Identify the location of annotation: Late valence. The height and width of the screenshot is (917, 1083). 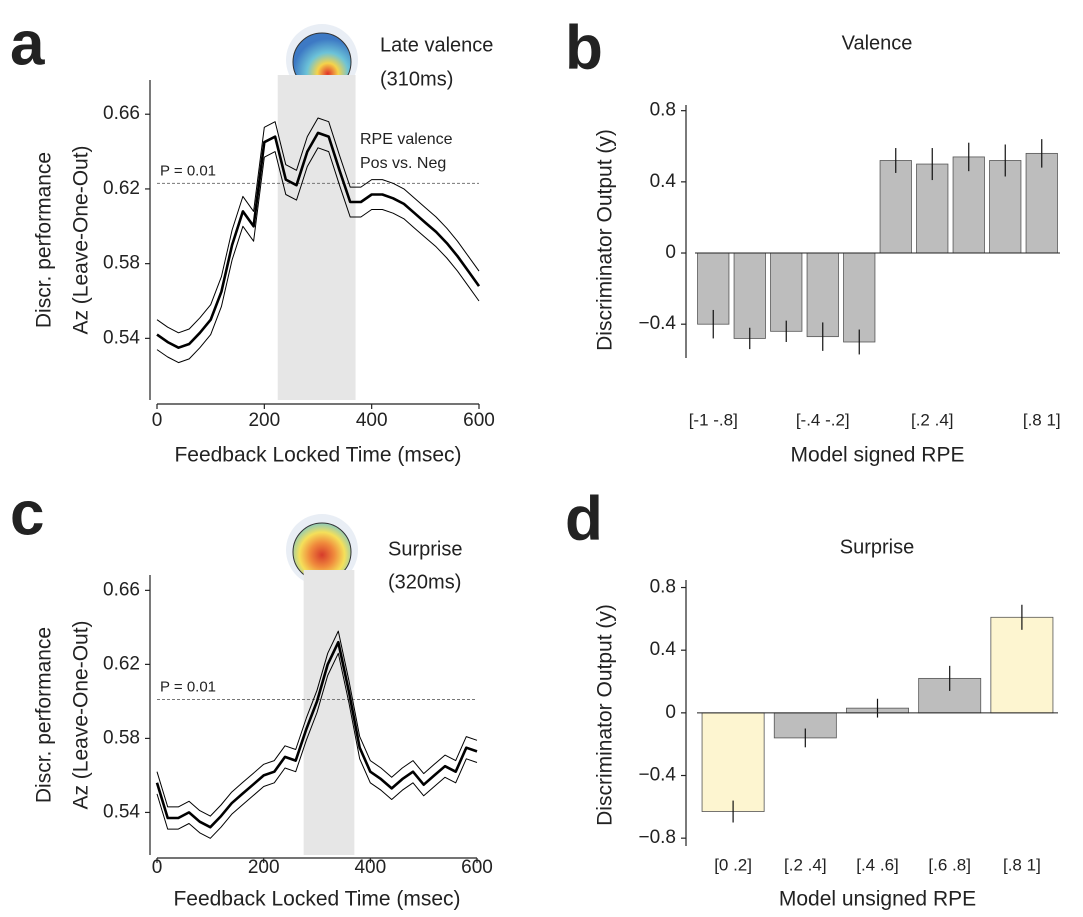
(436, 45).